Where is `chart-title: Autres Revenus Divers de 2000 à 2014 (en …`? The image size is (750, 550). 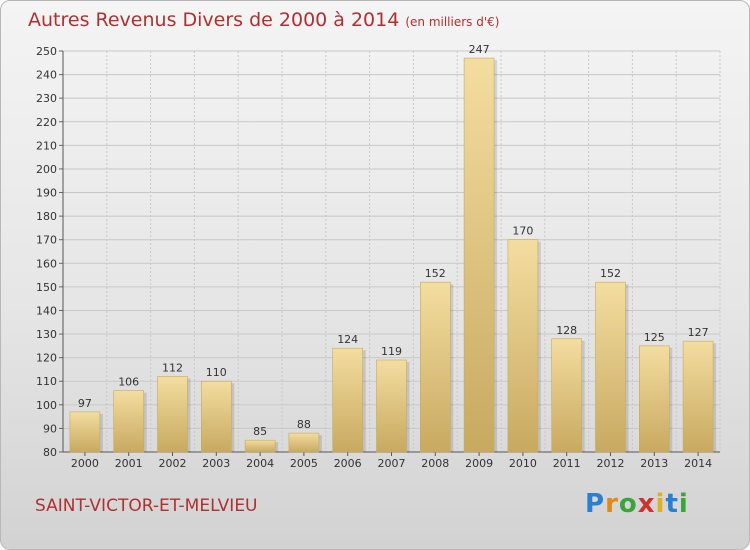 chart-title: Autres Revenus Divers de 2000 à 2014 (en … is located at coordinates (263, 20).